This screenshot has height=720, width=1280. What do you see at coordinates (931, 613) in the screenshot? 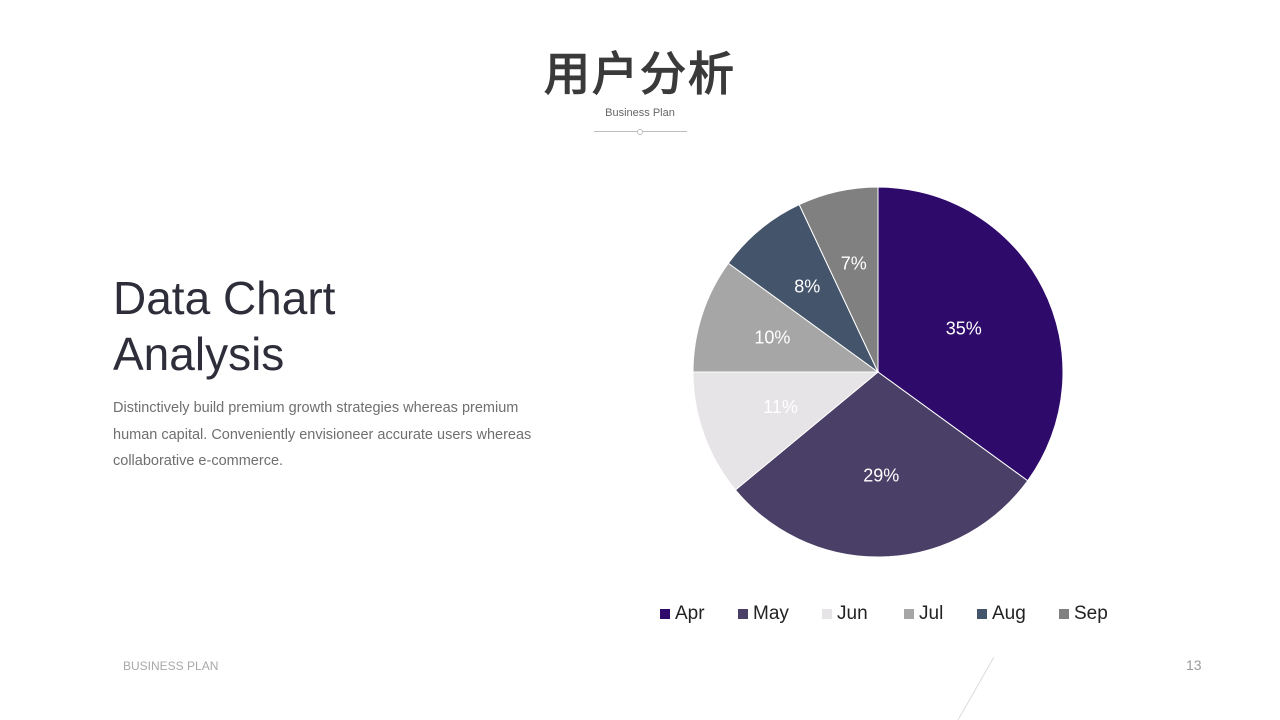
I see `legend-label: Jul` at bounding box center [931, 613].